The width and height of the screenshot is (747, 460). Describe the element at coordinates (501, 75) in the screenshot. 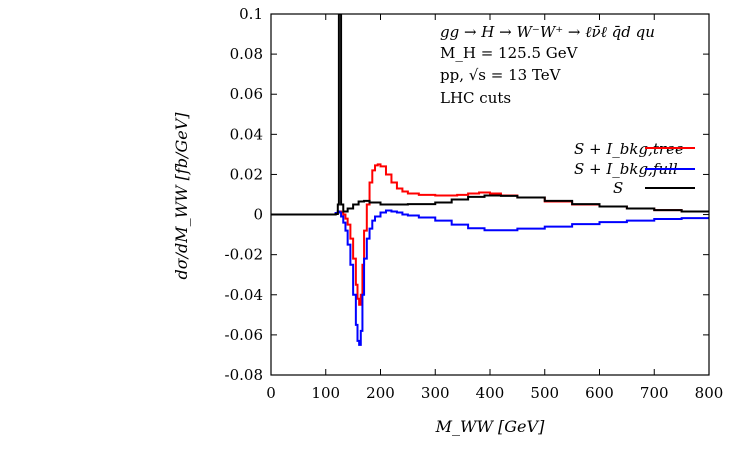

I see `annotation-energy: pp, √s = 13 TeV` at that location.